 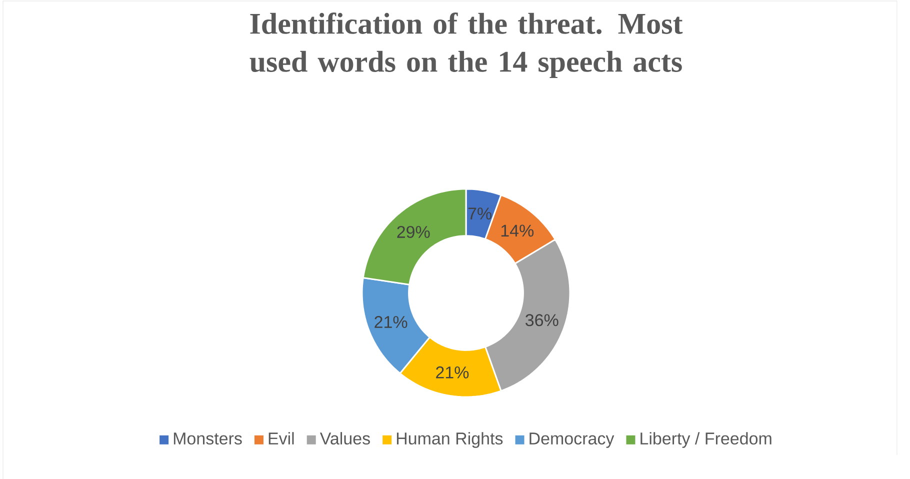 What do you see at coordinates (572, 440) in the screenshot?
I see `legend-label: Democracy` at bounding box center [572, 440].